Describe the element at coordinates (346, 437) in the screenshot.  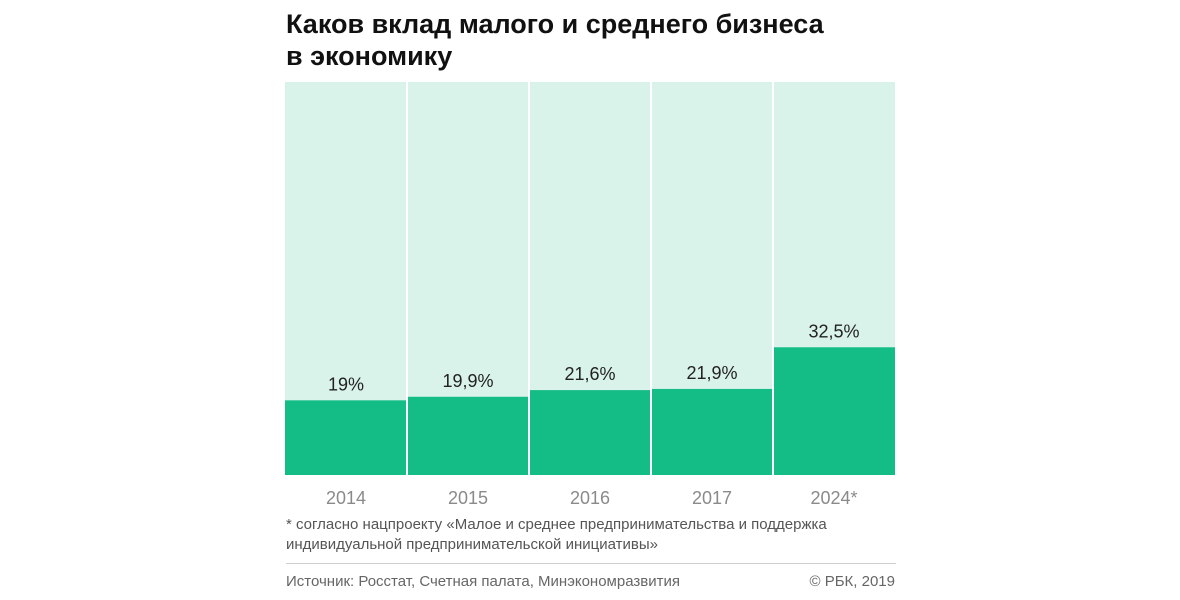
I see `bar-2014` at that location.